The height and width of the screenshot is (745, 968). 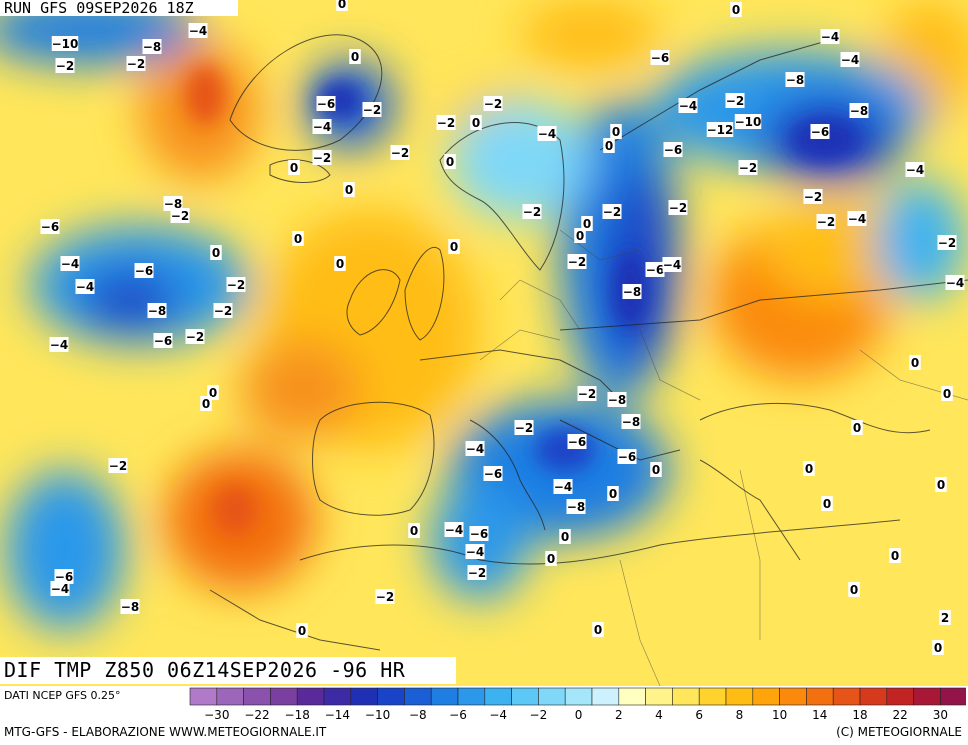 I want to click on contour-label: −8, so click(x=173, y=204).